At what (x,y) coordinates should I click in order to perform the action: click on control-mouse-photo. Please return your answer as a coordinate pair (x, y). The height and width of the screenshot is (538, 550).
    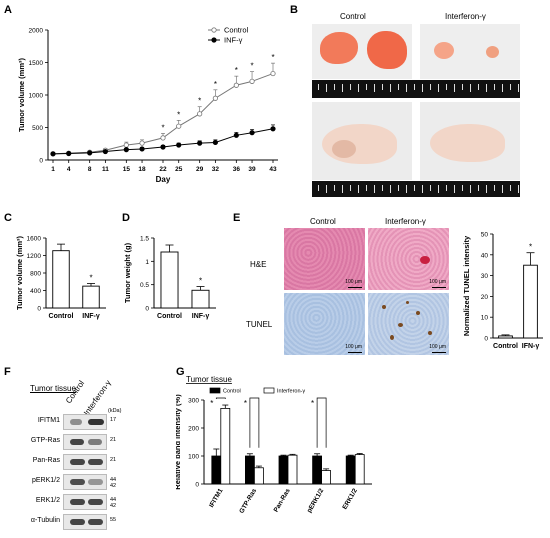
    Looking at the image, I should click on (362, 141).